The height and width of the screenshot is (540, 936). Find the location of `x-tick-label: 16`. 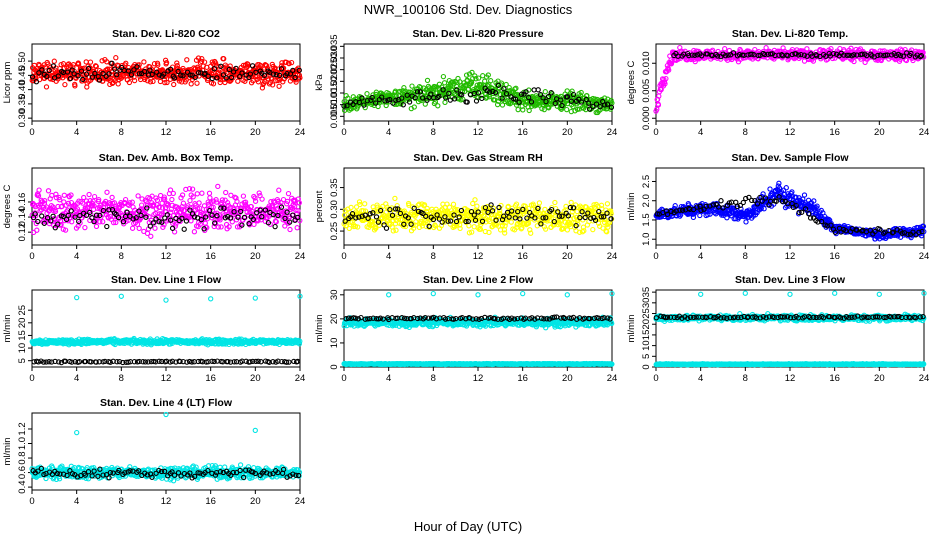

x-tick-label: 16 is located at coordinates (522, 378).